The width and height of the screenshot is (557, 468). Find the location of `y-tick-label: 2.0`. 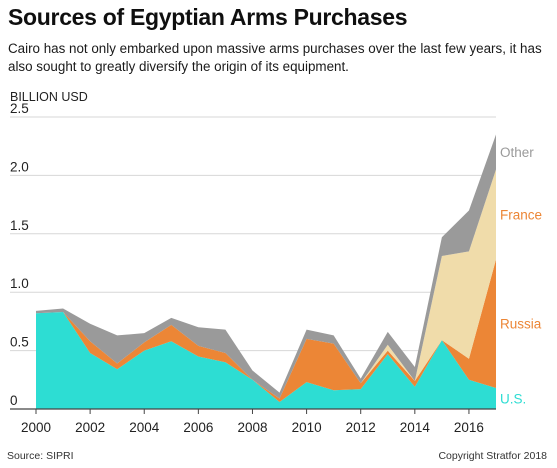

y-tick-label: 2.0 is located at coordinates (19, 166).